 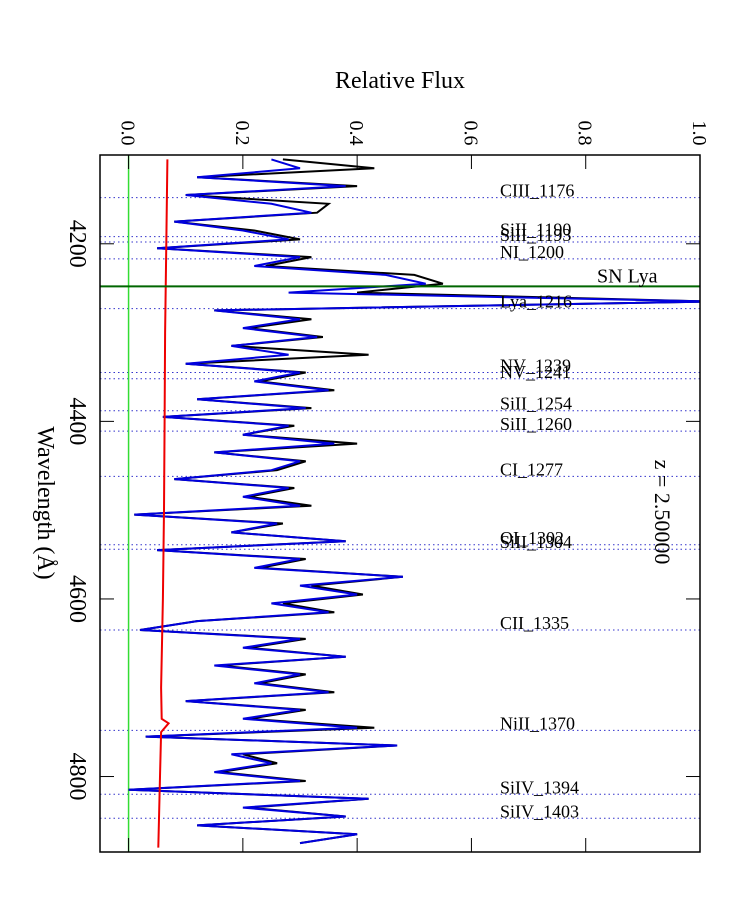 What do you see at coordinates (77, 599) in the screenshot?
I see `y-tick-label: 4600` at bounding box center [77, 599].